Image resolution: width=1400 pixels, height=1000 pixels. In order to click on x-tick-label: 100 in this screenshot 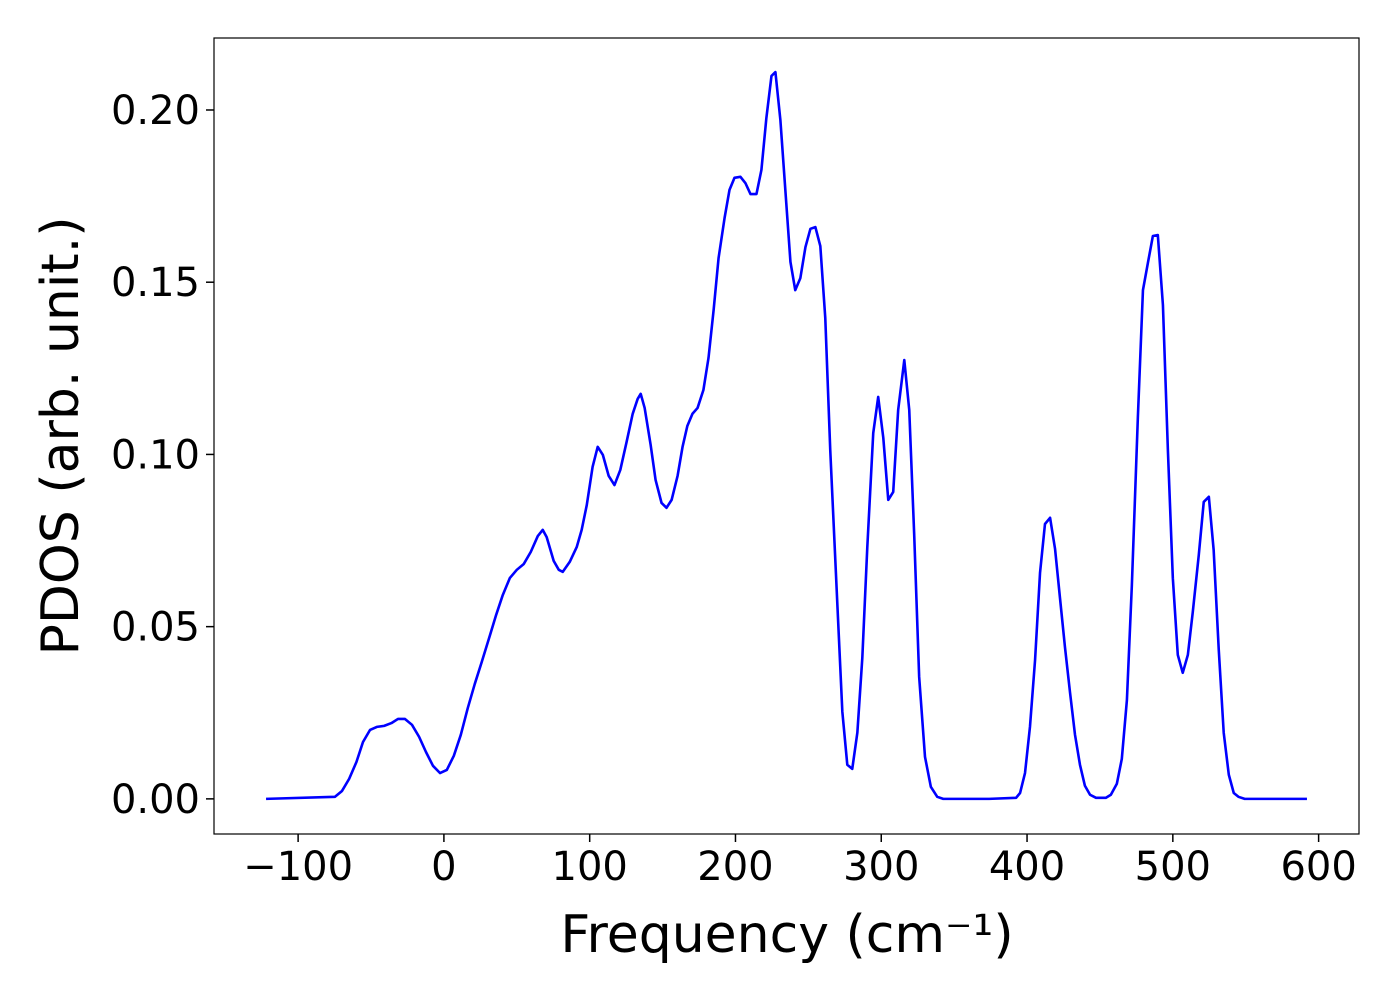, I will do `click(590, 867)`.